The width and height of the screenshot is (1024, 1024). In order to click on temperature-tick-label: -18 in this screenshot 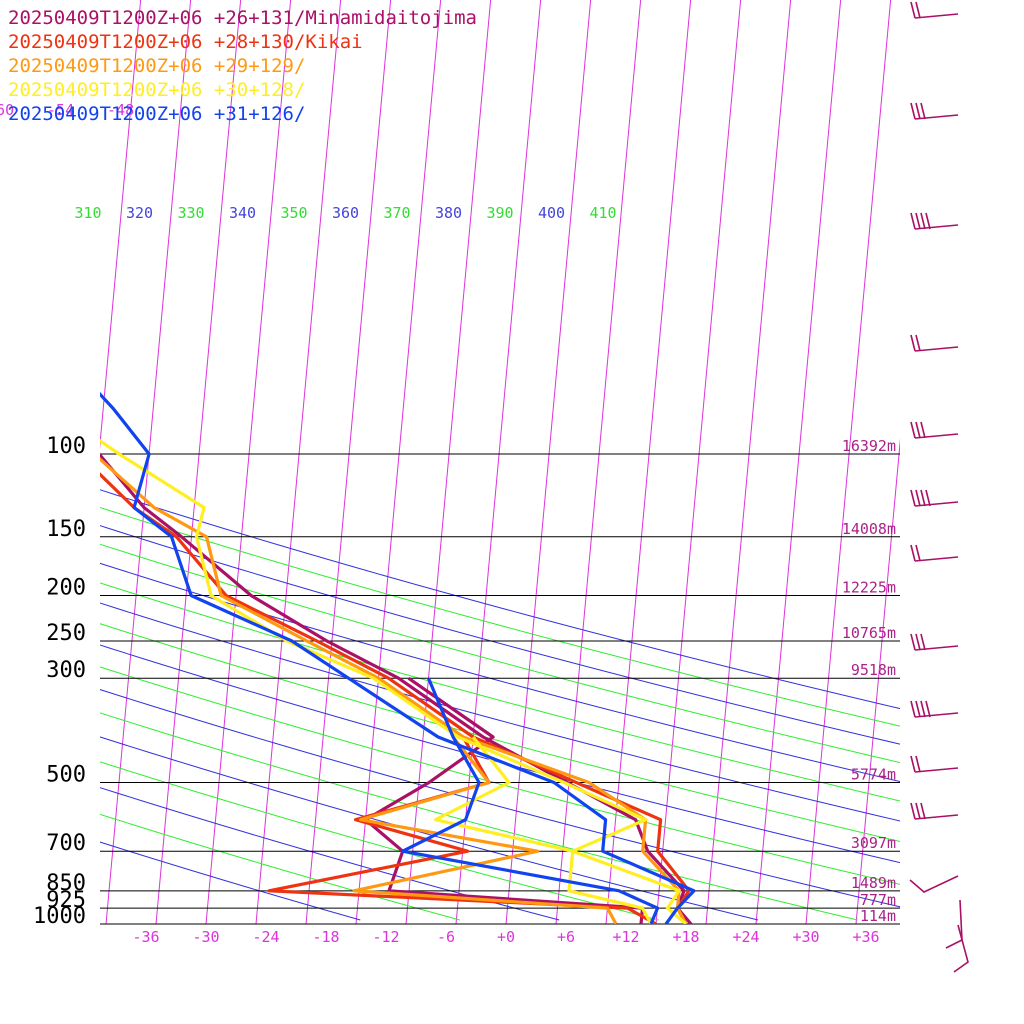, I will do `click(325, 937)`.